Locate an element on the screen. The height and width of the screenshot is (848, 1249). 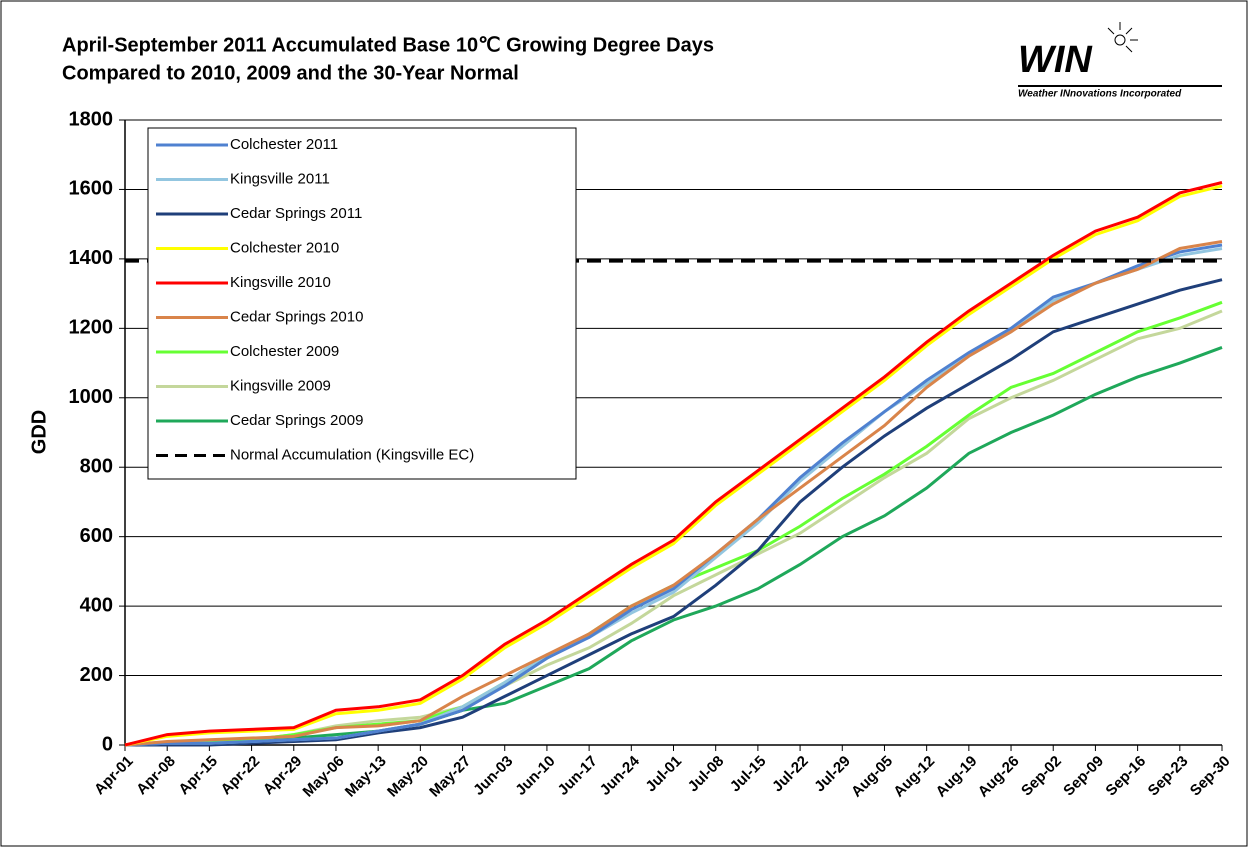
legend-label: Cedar Springs 2009 is located at coordinates (296, 420).